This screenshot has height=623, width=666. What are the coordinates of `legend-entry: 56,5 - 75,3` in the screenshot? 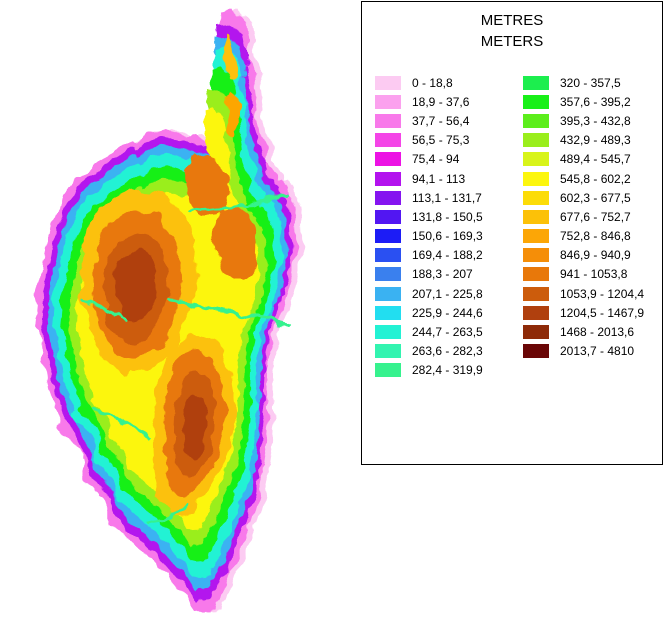 It's located at (429, 140).